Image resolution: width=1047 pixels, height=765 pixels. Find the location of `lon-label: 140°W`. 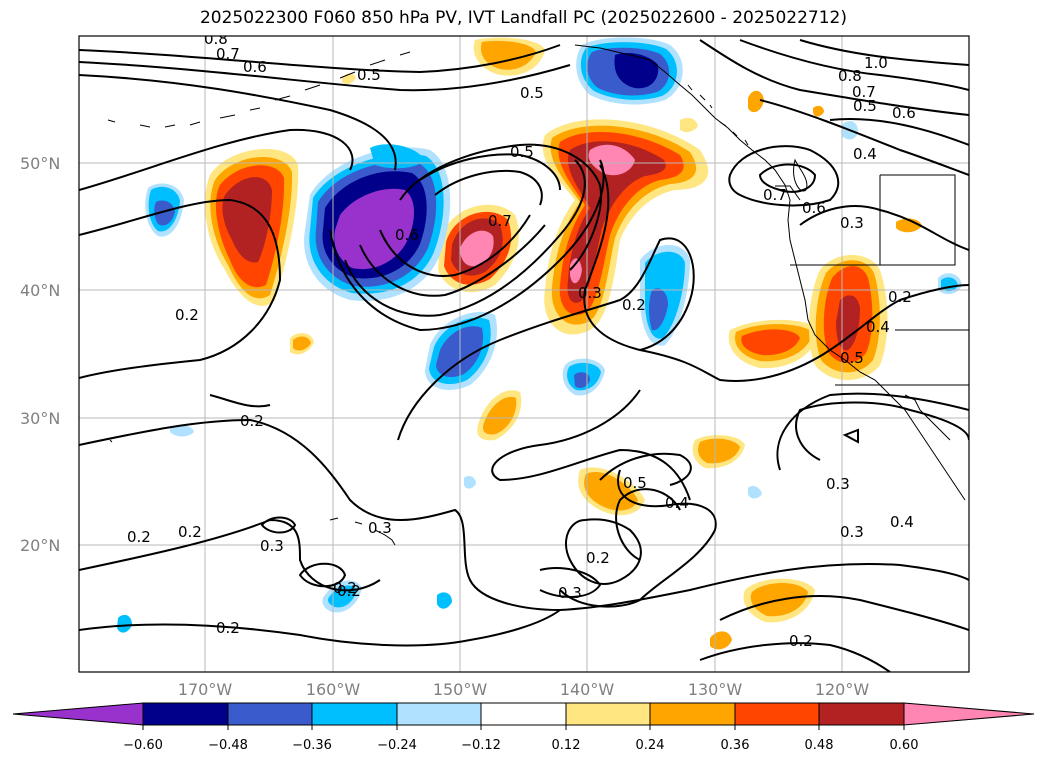

lon-label: 140°W is located at coordinates (587, 689).